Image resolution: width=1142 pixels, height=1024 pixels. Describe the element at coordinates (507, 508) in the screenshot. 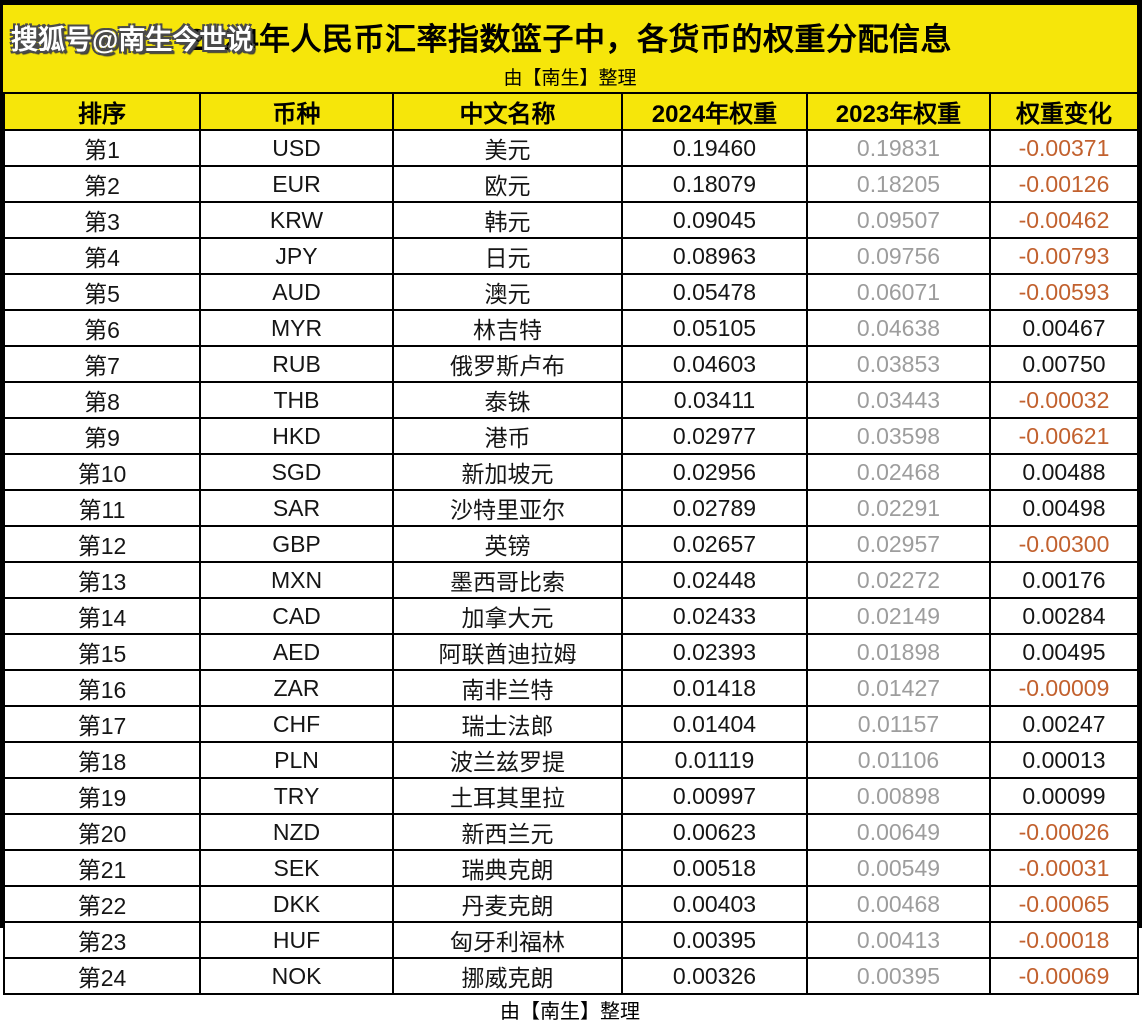

I see `cell-chinese-name: 沙特里亚尔` at that location.